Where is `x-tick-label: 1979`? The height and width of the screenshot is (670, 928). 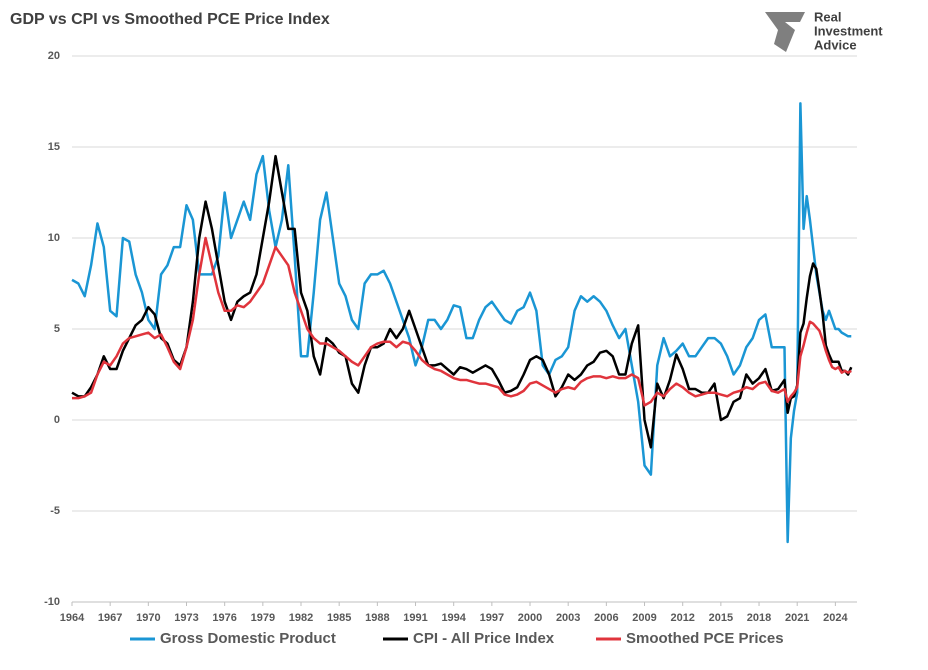
x-tick-label: 1979 is located at coordinates (263, 618).